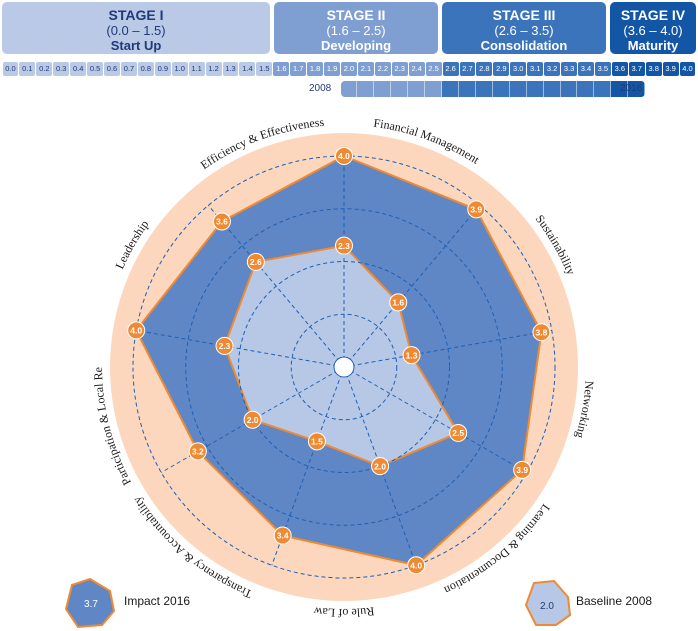 The width and height of the screenshot is (698, 631). I want to click on grid-ring, so click(344, 367).